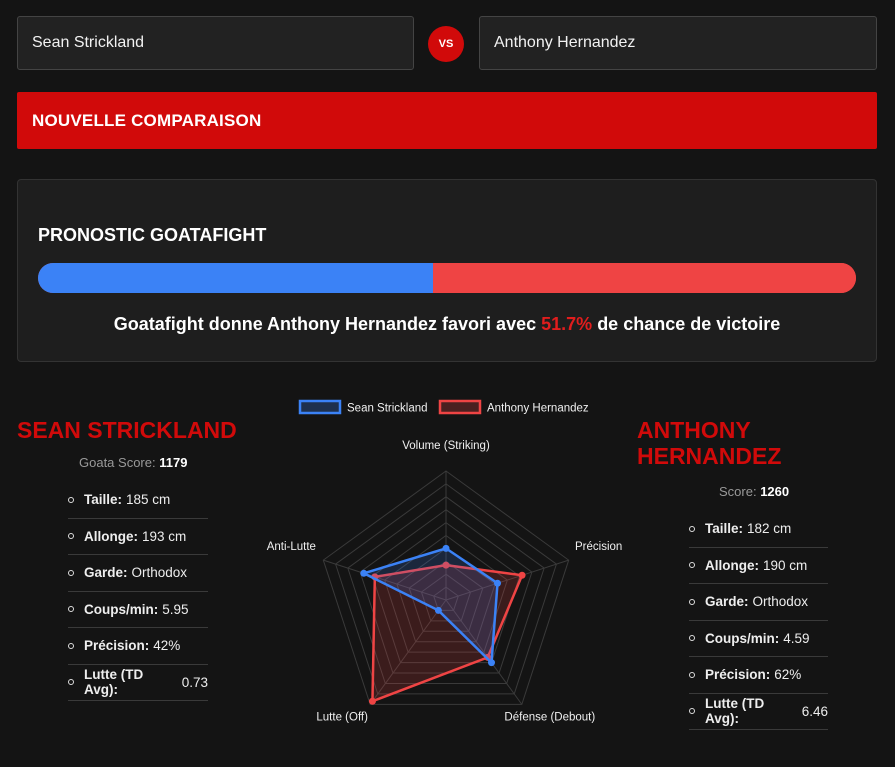 Image resolution: width=895 pixels, height=767 pixels. I want to click on radar-axis-label: Anti-Lutte, so click(291, 547).